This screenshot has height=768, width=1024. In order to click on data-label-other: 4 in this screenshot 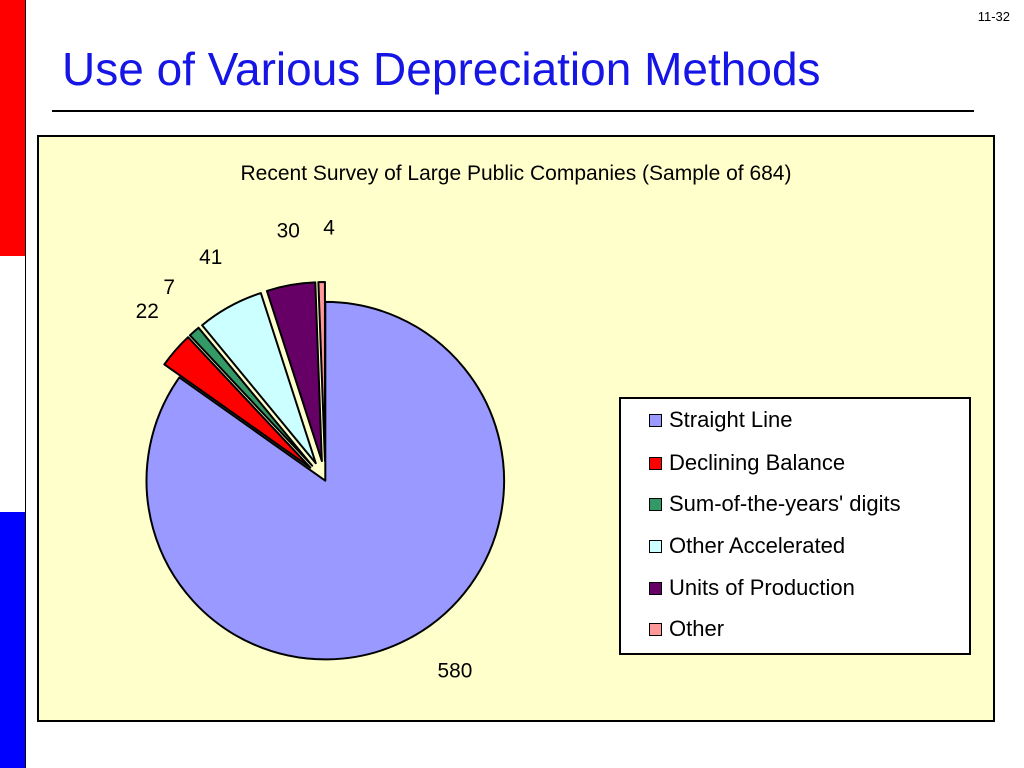, I will do `click(329, 227)`.